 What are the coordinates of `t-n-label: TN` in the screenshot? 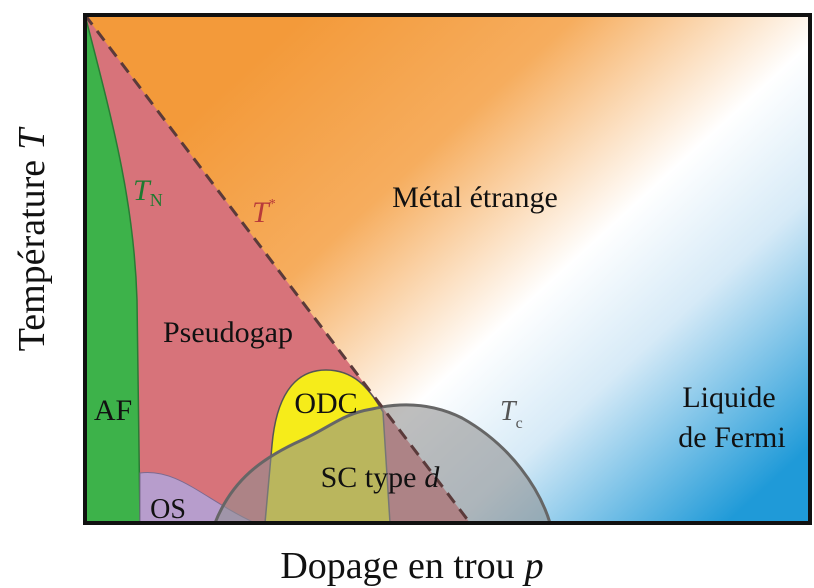 It's located at (148, 192).